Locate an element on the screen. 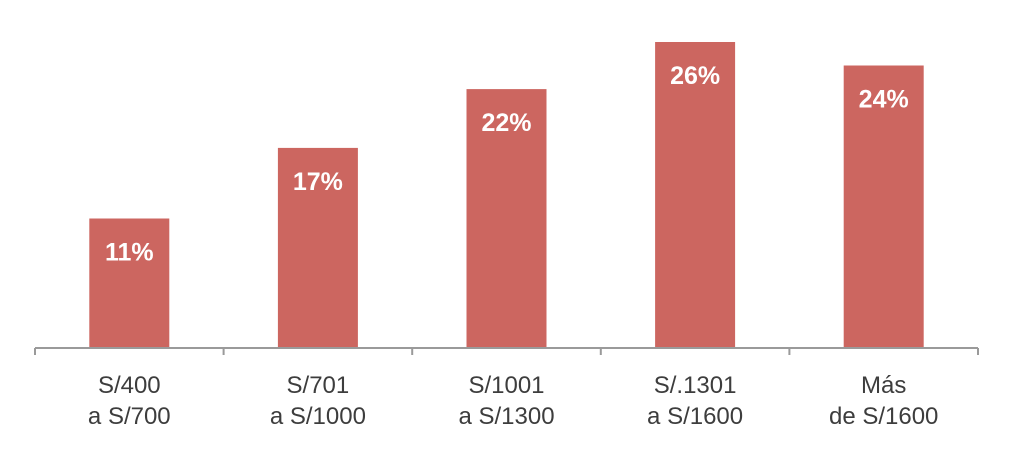 This screenshot has height=468, width=1024. data-label-1: 11% is located at coordinates (129, 253).